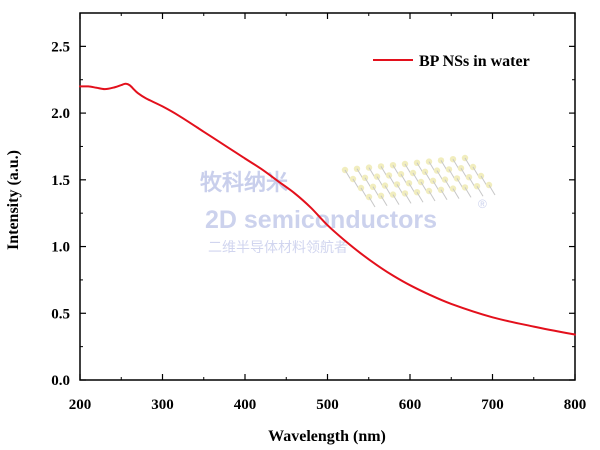  What do you see at coordinates (278, 248) in the screenshot?
I see `watermark-cn-subtitle: 二维半导体材料领航者` at bounding box center [278, 248].